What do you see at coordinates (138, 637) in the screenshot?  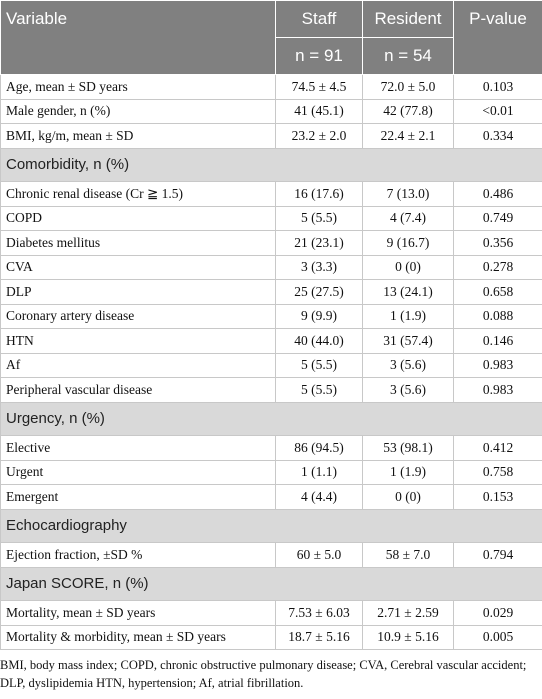 I see `variable-label: Mortality & morbidity, mean ± SD years` at bounding box center [138, 637].